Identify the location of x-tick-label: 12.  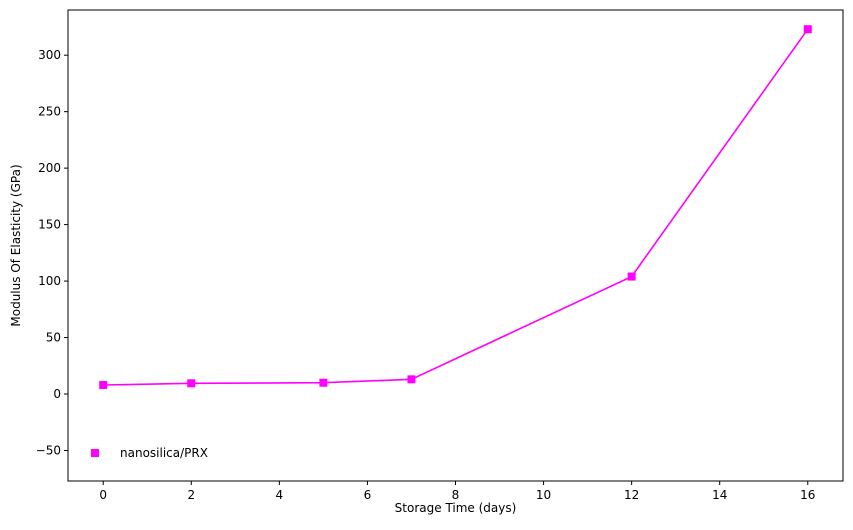
(631, 495).